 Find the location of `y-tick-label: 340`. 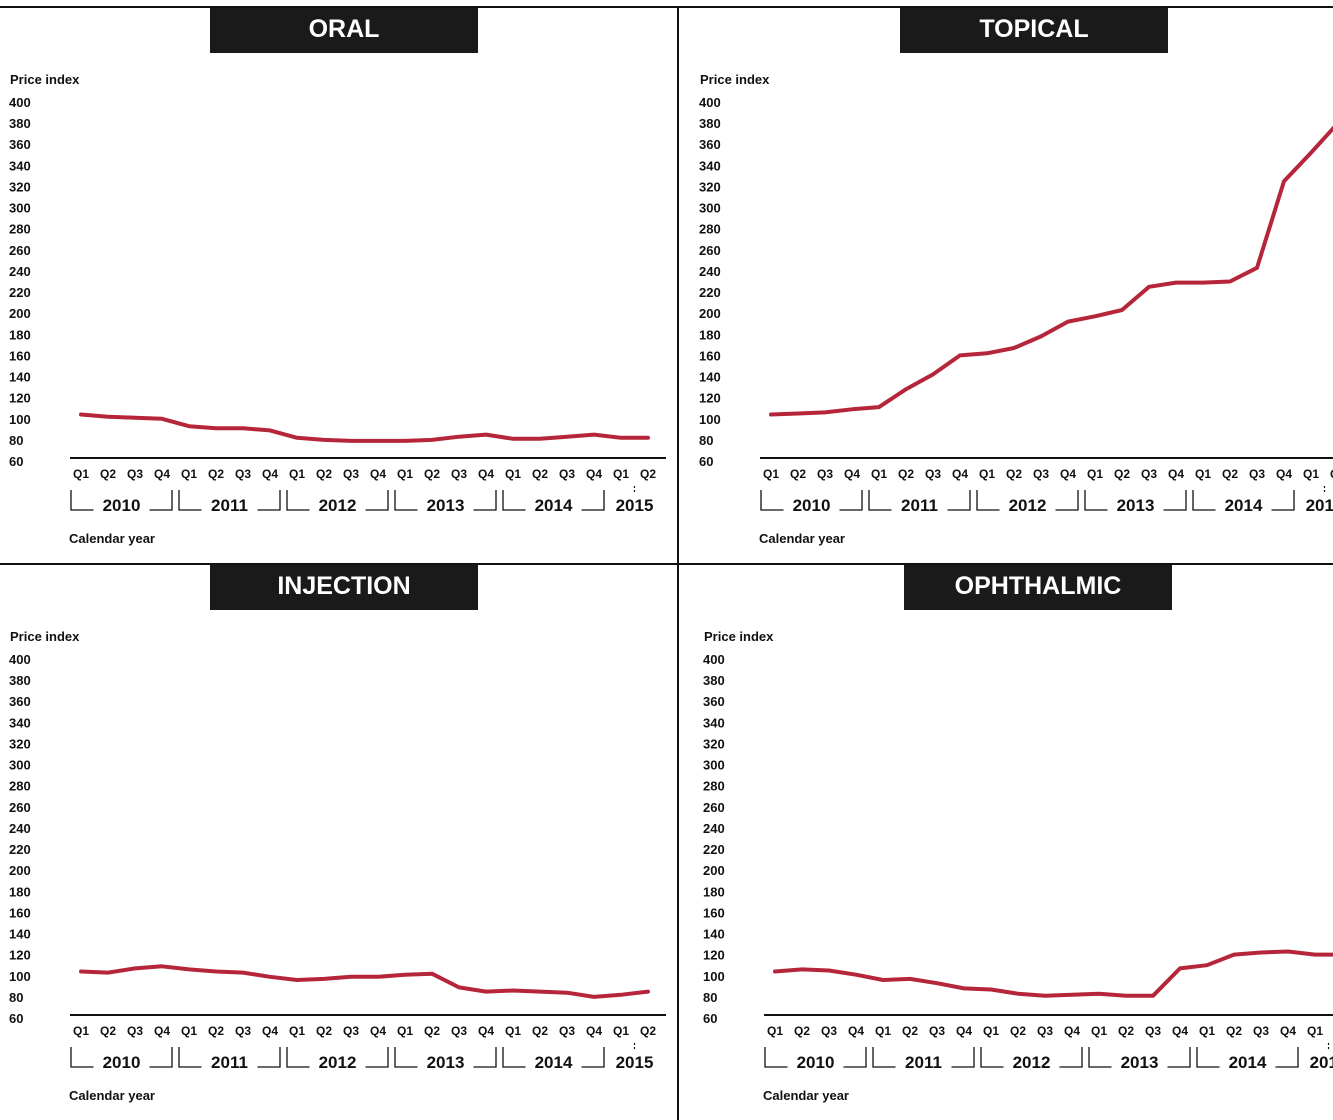

y-tick-label: 340 is located at coordinates (20, 165).